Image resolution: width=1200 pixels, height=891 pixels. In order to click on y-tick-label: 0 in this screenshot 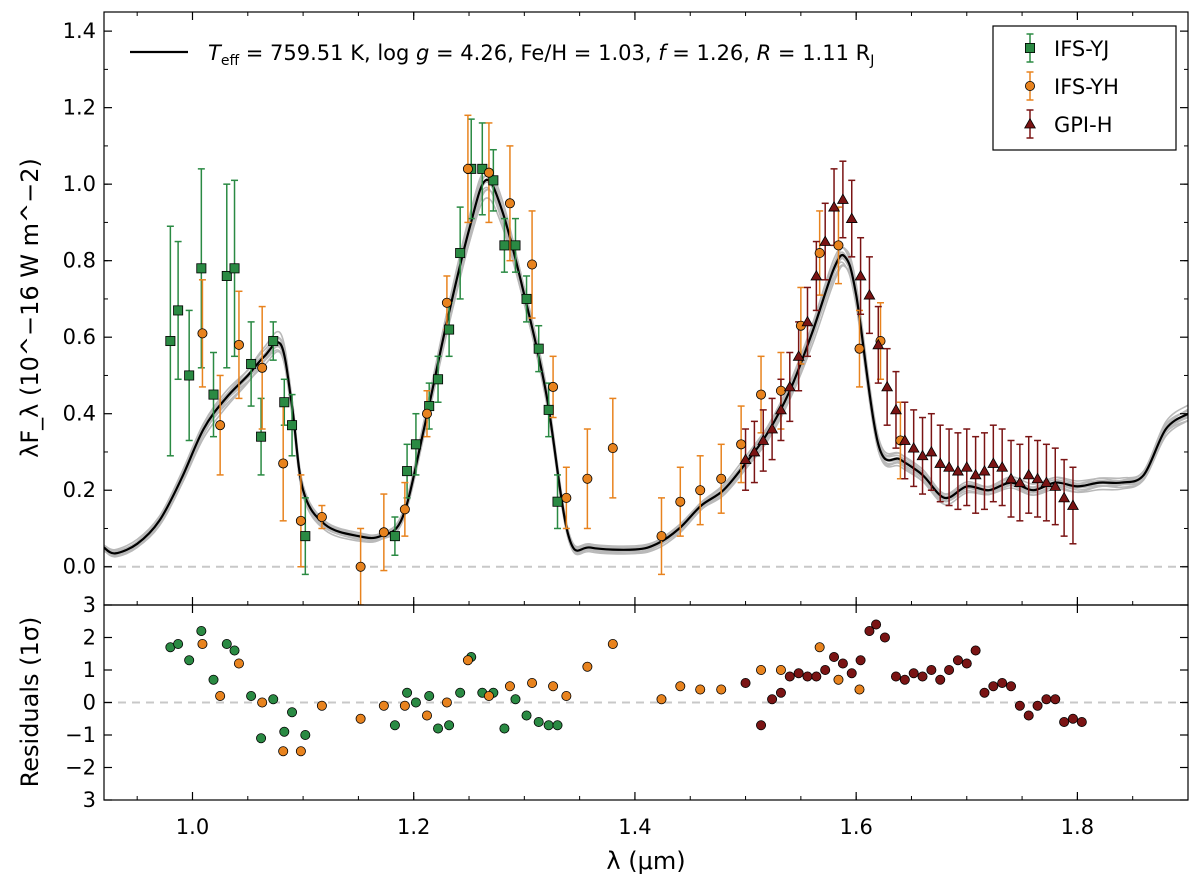, I will do `click(89, 703)`.